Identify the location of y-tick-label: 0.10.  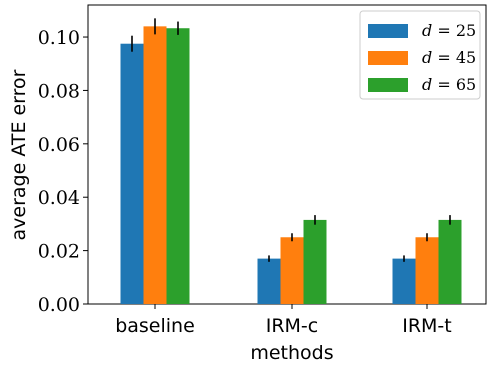
(59, 38).